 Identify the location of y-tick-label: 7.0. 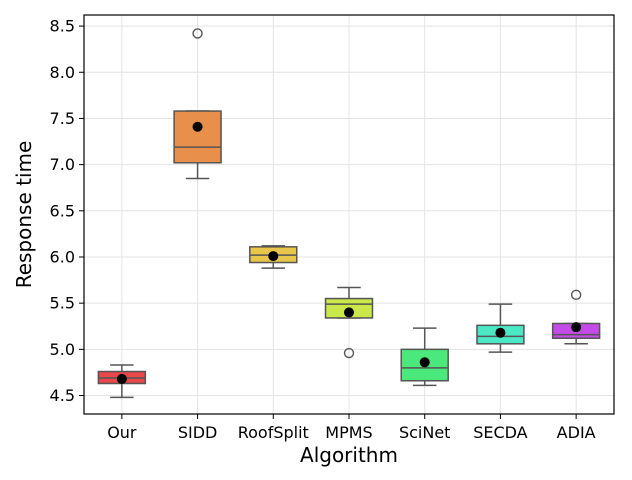
(62, 164).